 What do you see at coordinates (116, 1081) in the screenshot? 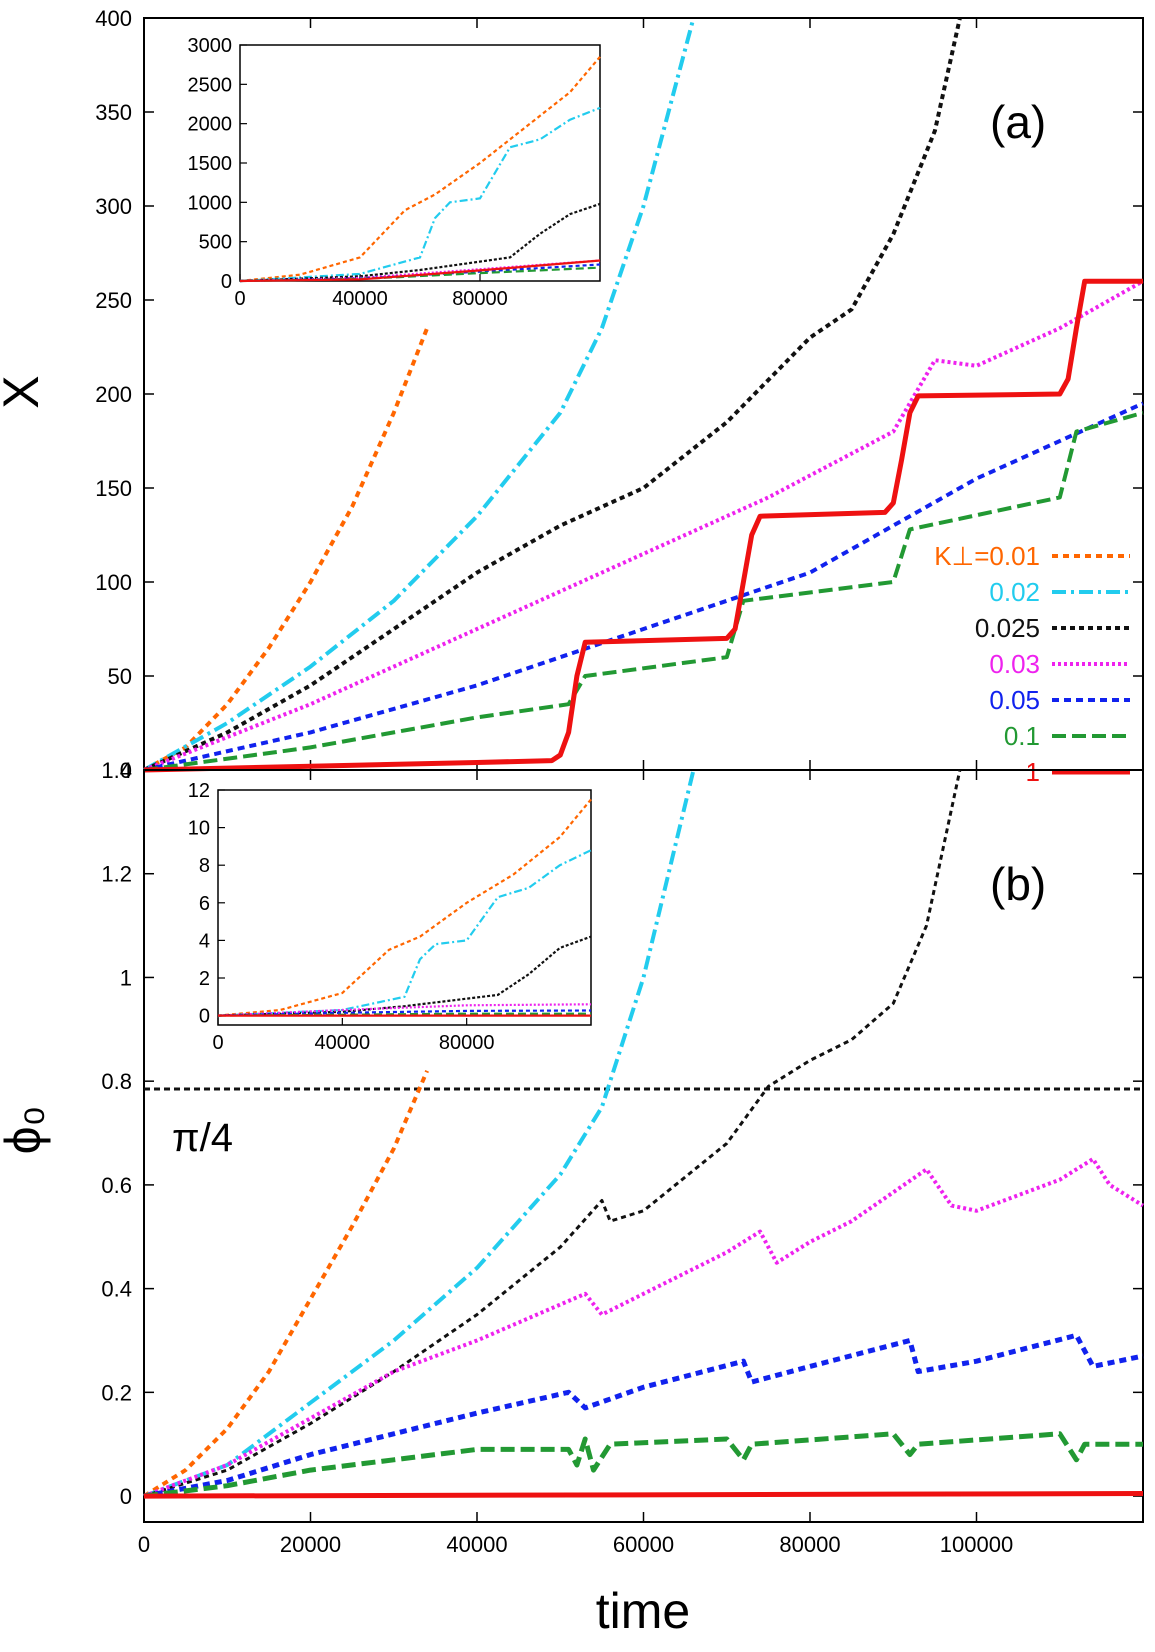
I see `y-tick-label: 0.8` at bounding box center [116, 1081].